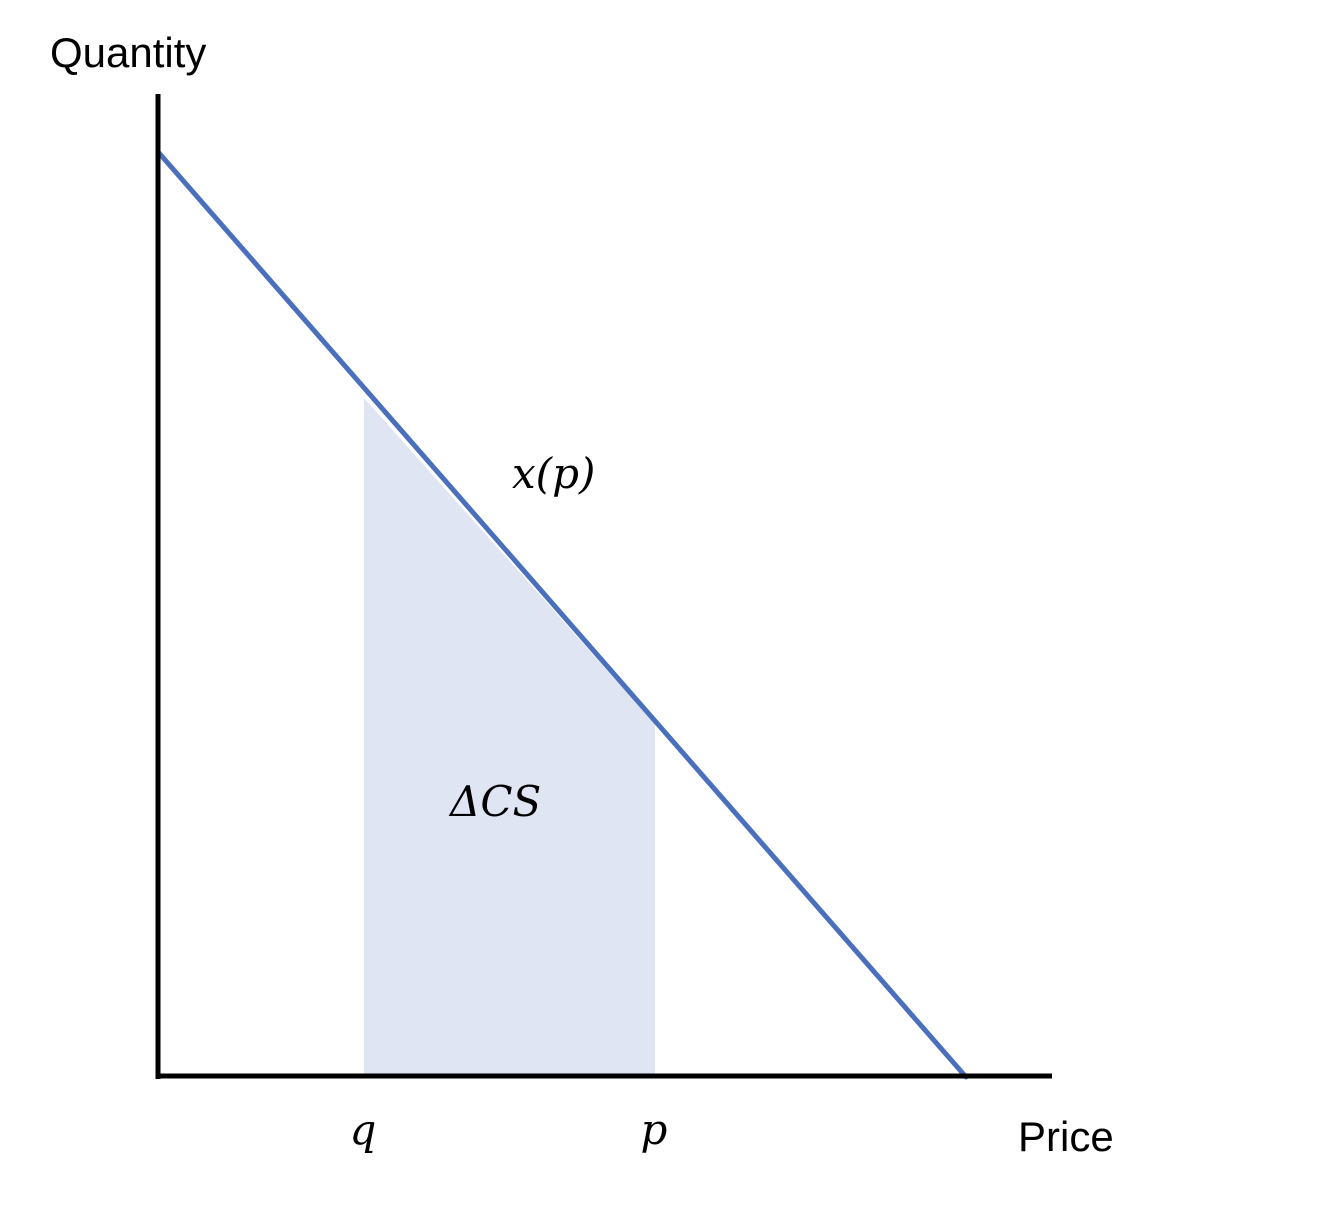 Image resolution: width=1320 pixels, height=1212 pixels. What do you see at coordinates (654, 1129) in the screenshot?
I see `tick-label-p: p` at bounding box center [654, 1129].